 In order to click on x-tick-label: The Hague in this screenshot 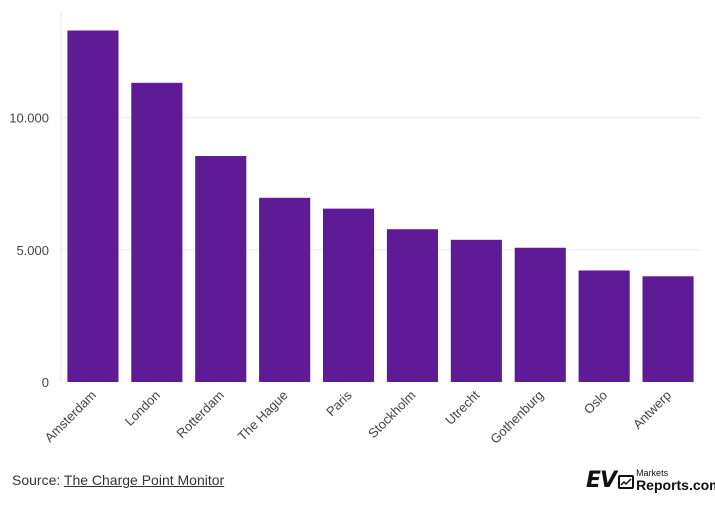, I will do `click(263, 416)`.